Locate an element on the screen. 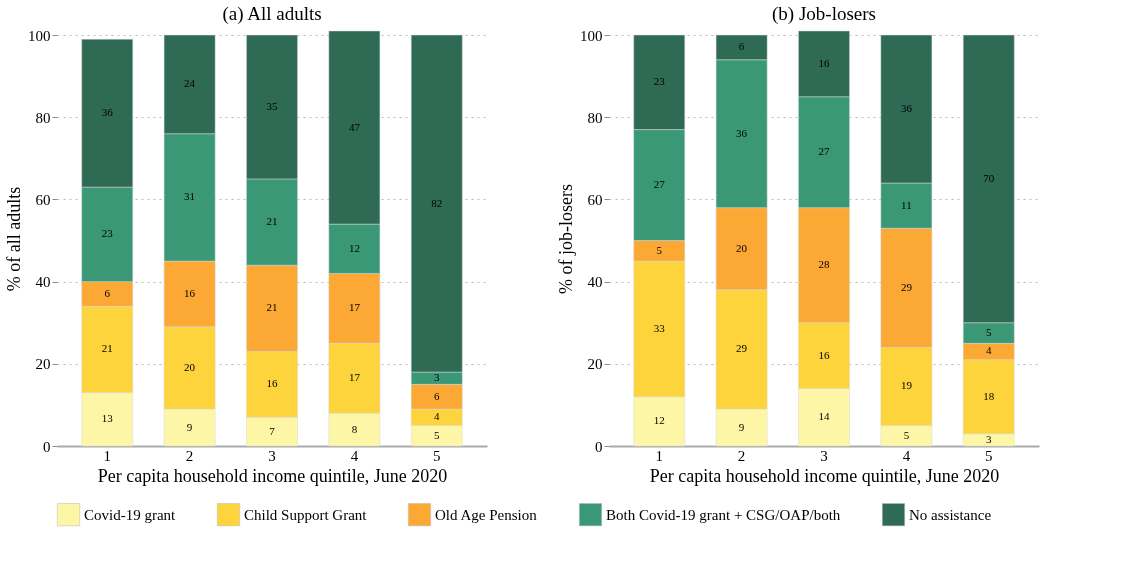 The height and width of the screenshot is (579, 1134). chart-title: (a) All adults is located at coordinates (272, 14).